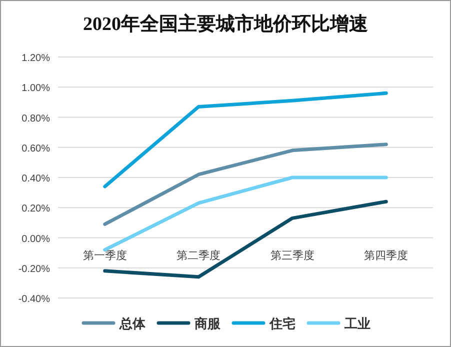 The height and width of the screenshot is (347, 451). What do you see at coordinates (36, 88) in the screenshot?
I see `y-tick-label: 1.00%` at bounding box center [36, 88].